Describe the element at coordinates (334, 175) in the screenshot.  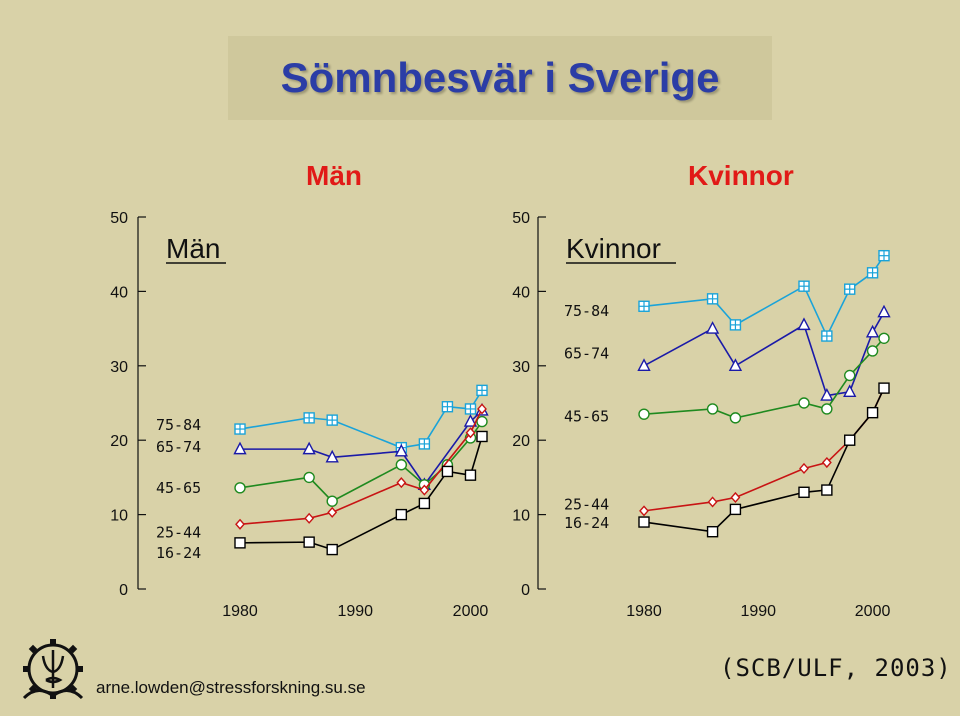
I see `heading-men: Män` at that location.